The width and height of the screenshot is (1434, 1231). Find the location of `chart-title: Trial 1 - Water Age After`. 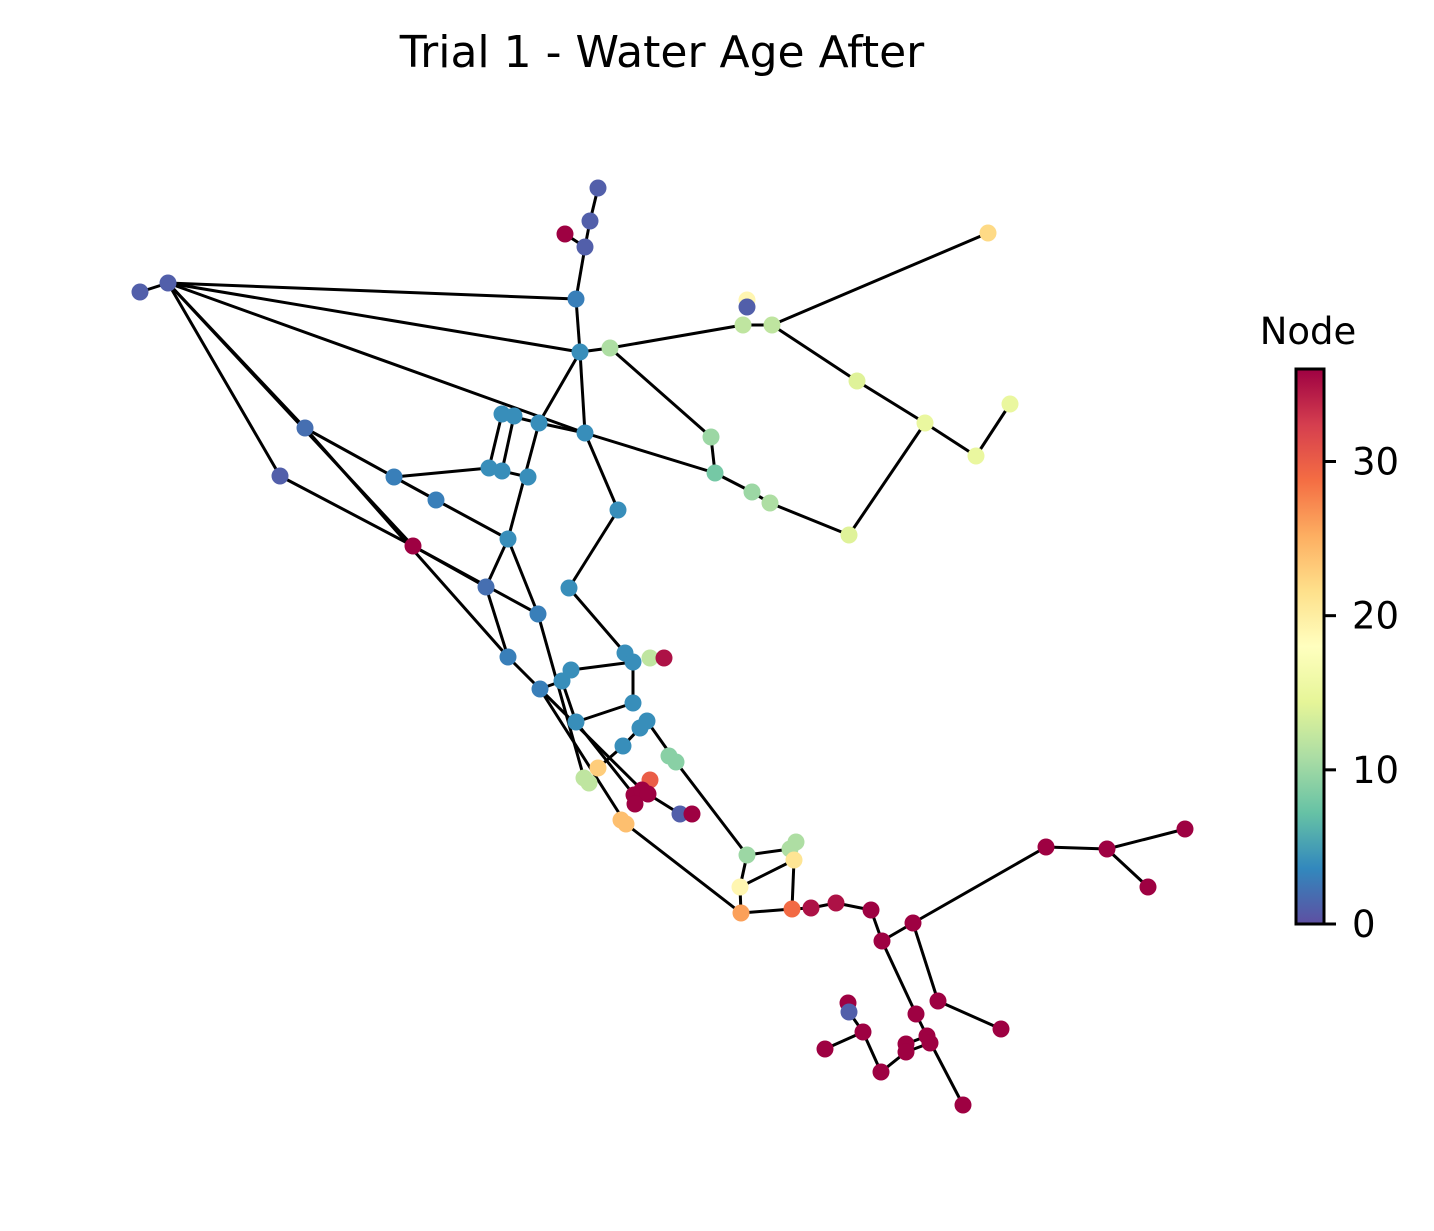

chart-title: Trial 1 - Water Age After is located at coordinates (662, 52).